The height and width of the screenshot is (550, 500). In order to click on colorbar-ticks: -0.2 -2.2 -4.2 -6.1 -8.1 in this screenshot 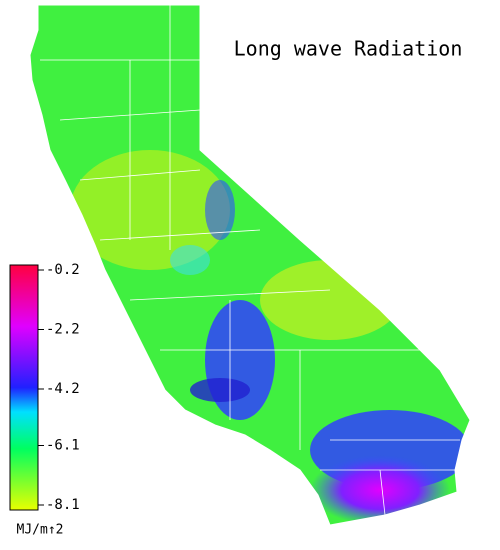, I will do `click(59, 387)`.